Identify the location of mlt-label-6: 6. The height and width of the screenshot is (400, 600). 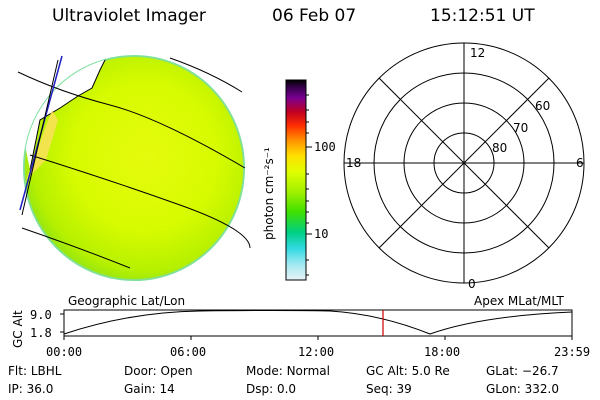
(580, 163).